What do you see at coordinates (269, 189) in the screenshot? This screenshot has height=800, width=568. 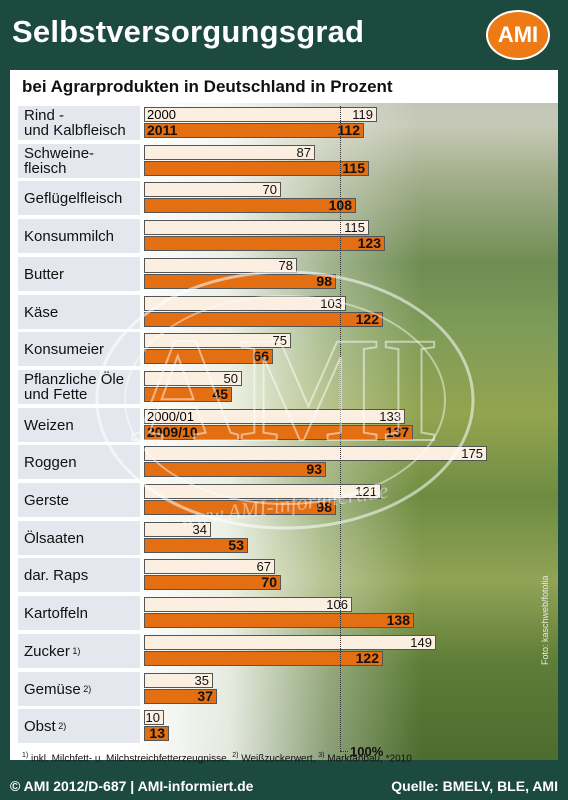 I see `data-label-earlier: 70` at bounding box center [269, 189].